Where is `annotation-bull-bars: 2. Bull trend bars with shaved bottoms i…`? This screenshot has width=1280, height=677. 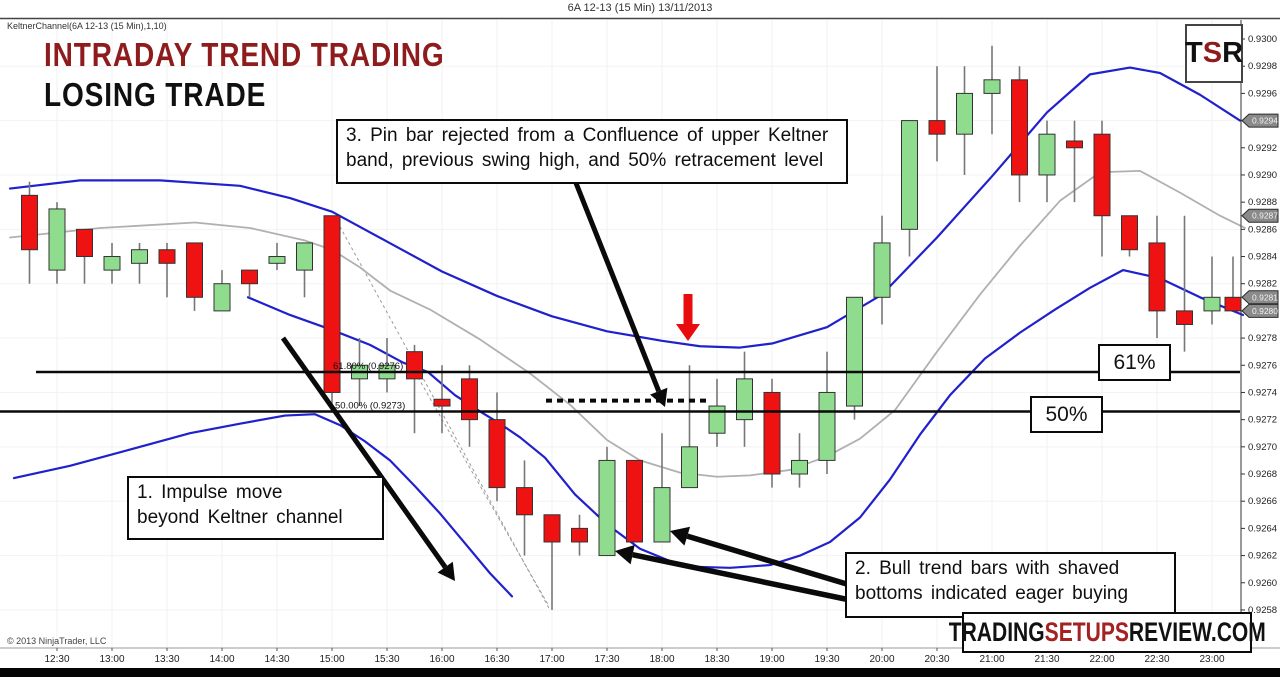 annotation-bull-bars: 2. Bull trend bars with shaved bottoms i… is located at coordinates (1010, 585).